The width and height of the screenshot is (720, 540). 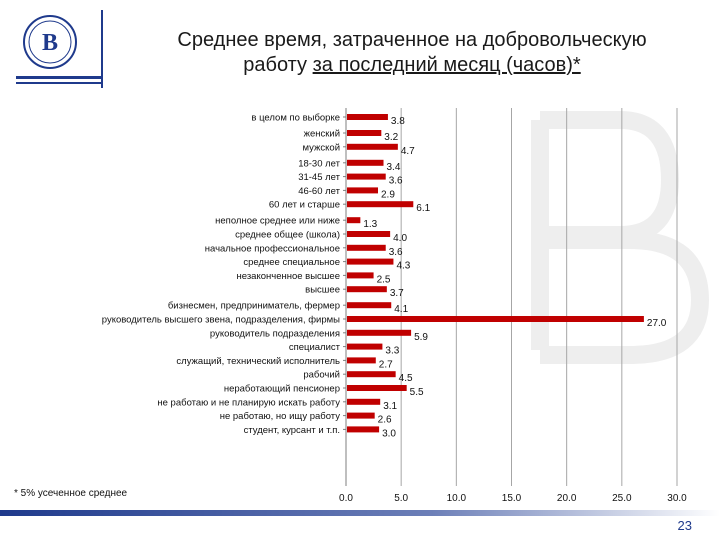 What do you see at coordinates (319, 177) in the screenshot?
I see `category-label: 31-45 лет` at bounding box center [319, 177].